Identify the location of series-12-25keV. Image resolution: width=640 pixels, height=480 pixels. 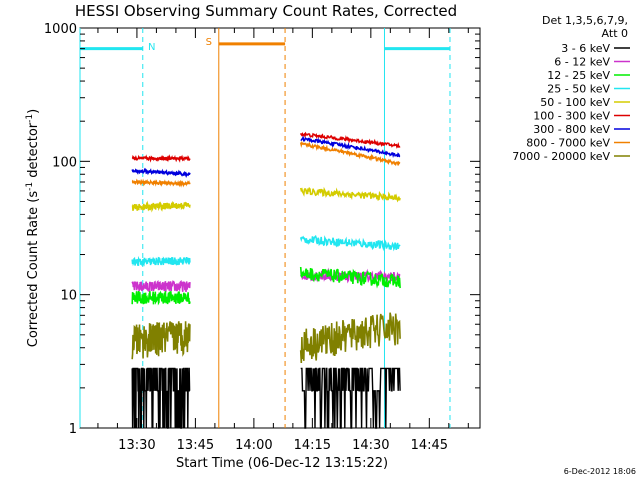
(266, 286).